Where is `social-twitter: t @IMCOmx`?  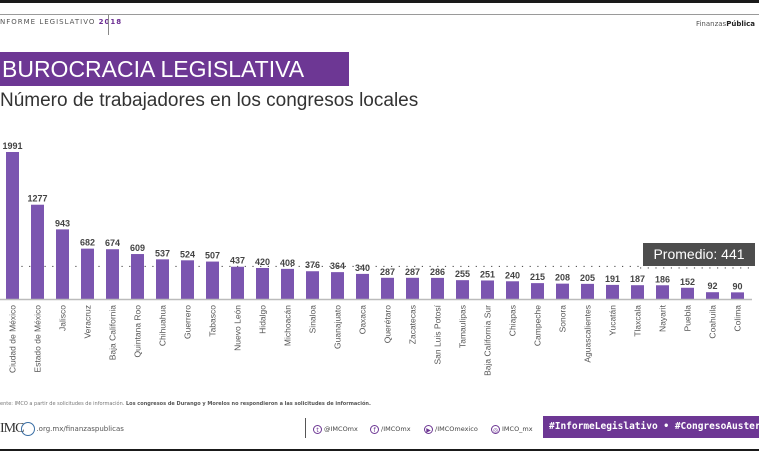 social-twitter: t @IMCOmx is located at coordinates (335, 429).